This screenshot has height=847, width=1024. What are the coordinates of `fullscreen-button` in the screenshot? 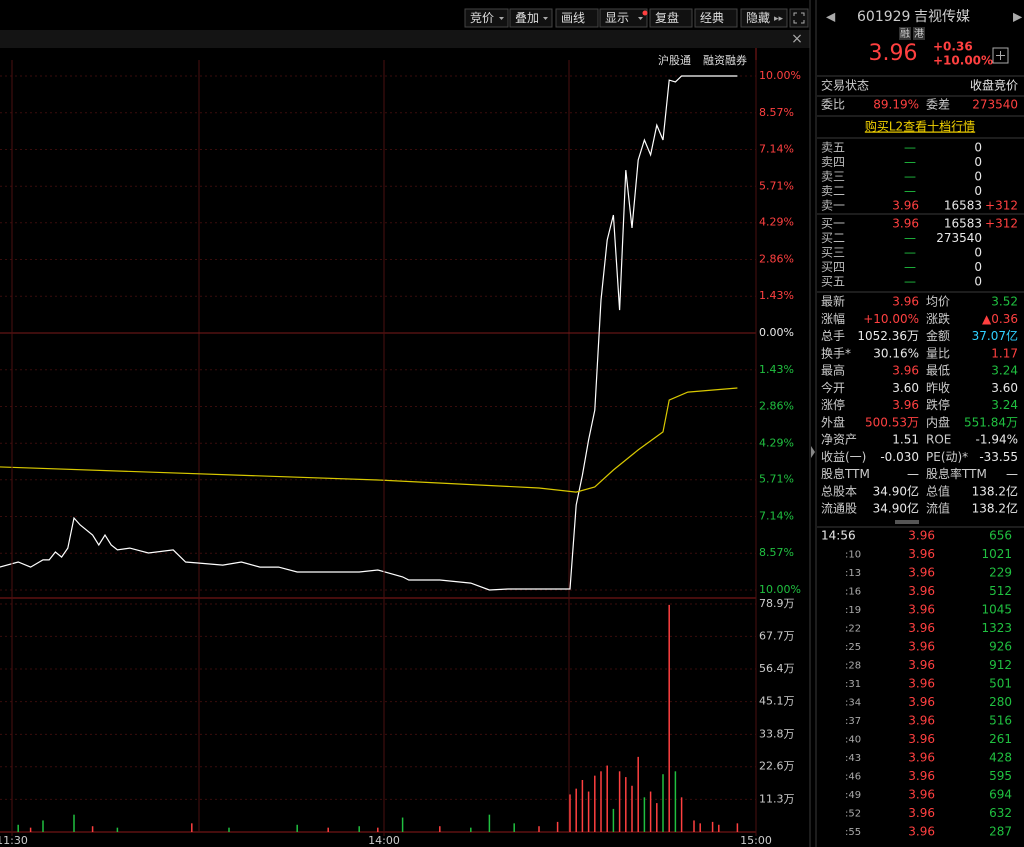 It's located at (799, 18).